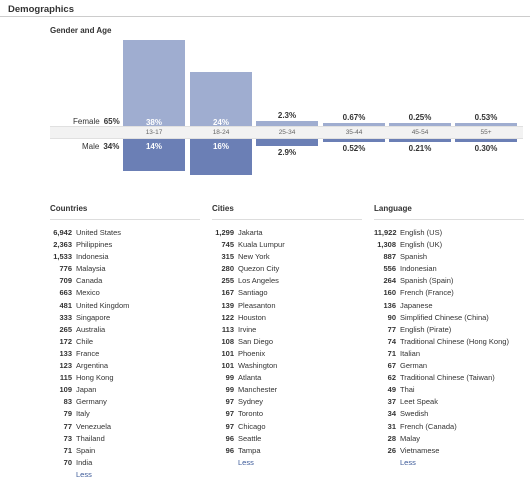  Describe the element at coordinates (84, 474) in the screenshot. I see `countries-less-link: Less` at that location.